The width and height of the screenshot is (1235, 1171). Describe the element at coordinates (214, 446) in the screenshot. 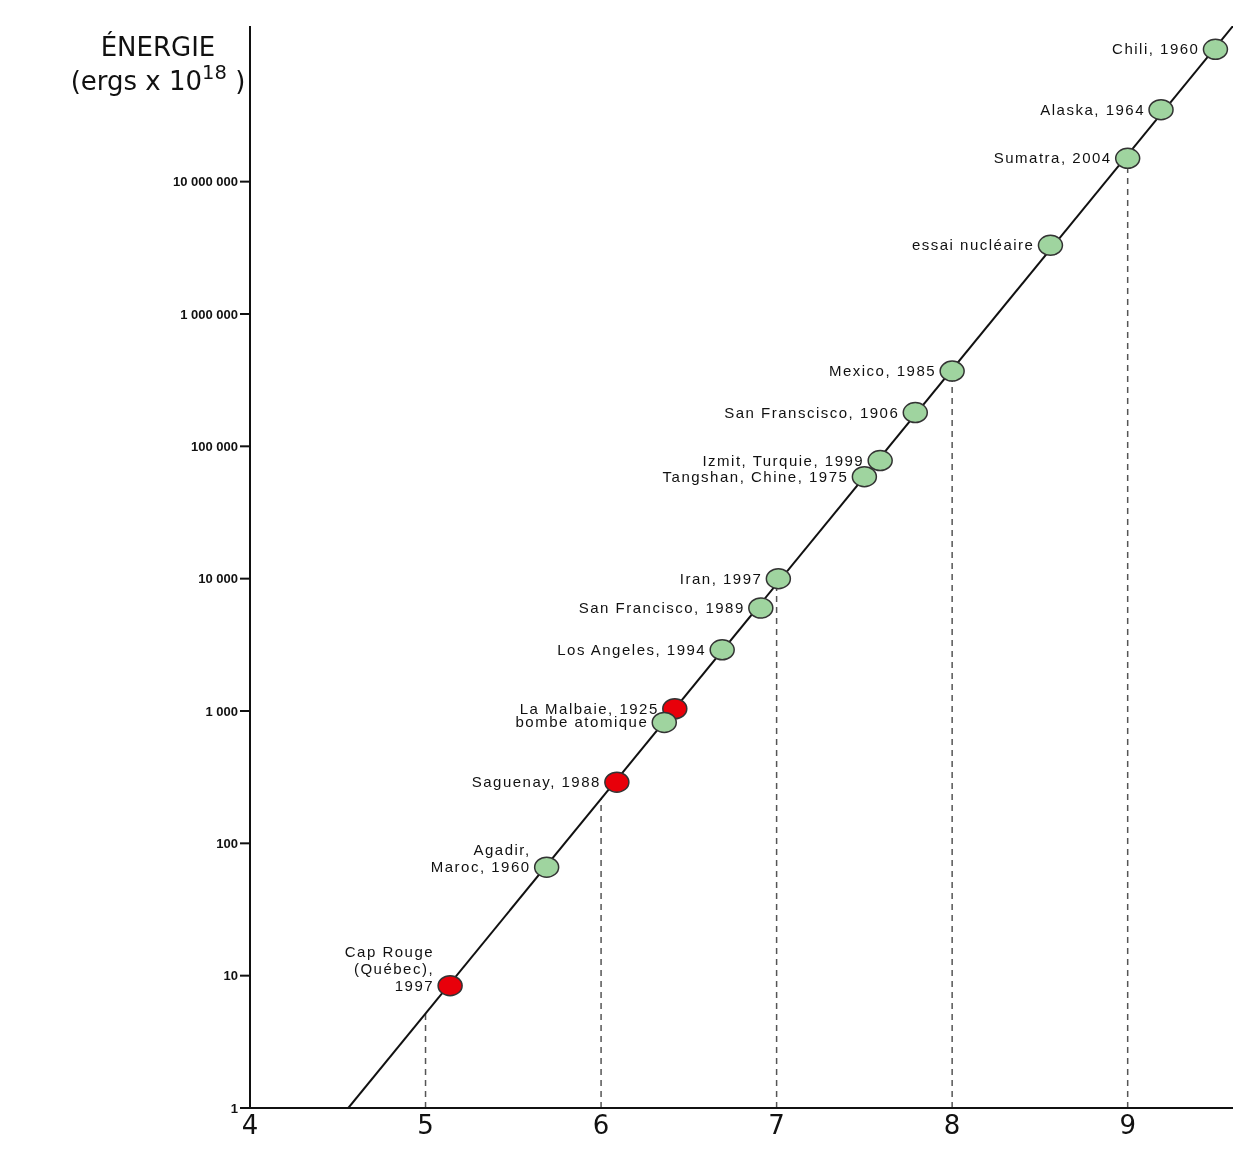

I see `y-tick-label: 100 000` at that location.